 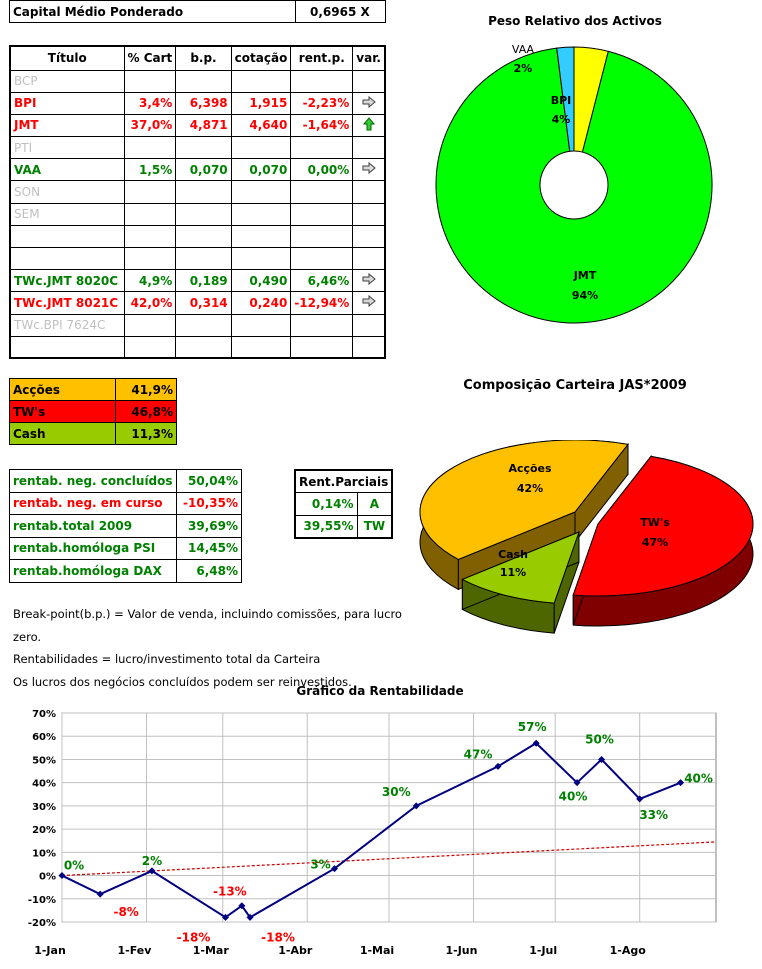 What do you see at coordinates (67, 325) in the screenshot?
I see `cell-titulo: TWc.BPI 7624C` at bounding box center [67, 325].